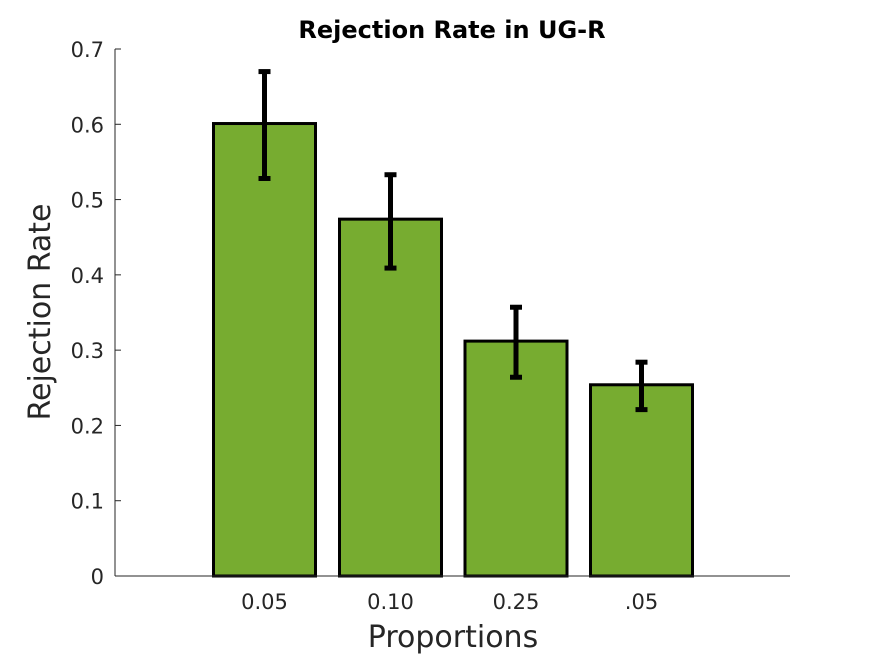  I want to click on y-tick-label: 0.1, so click(87, 502).